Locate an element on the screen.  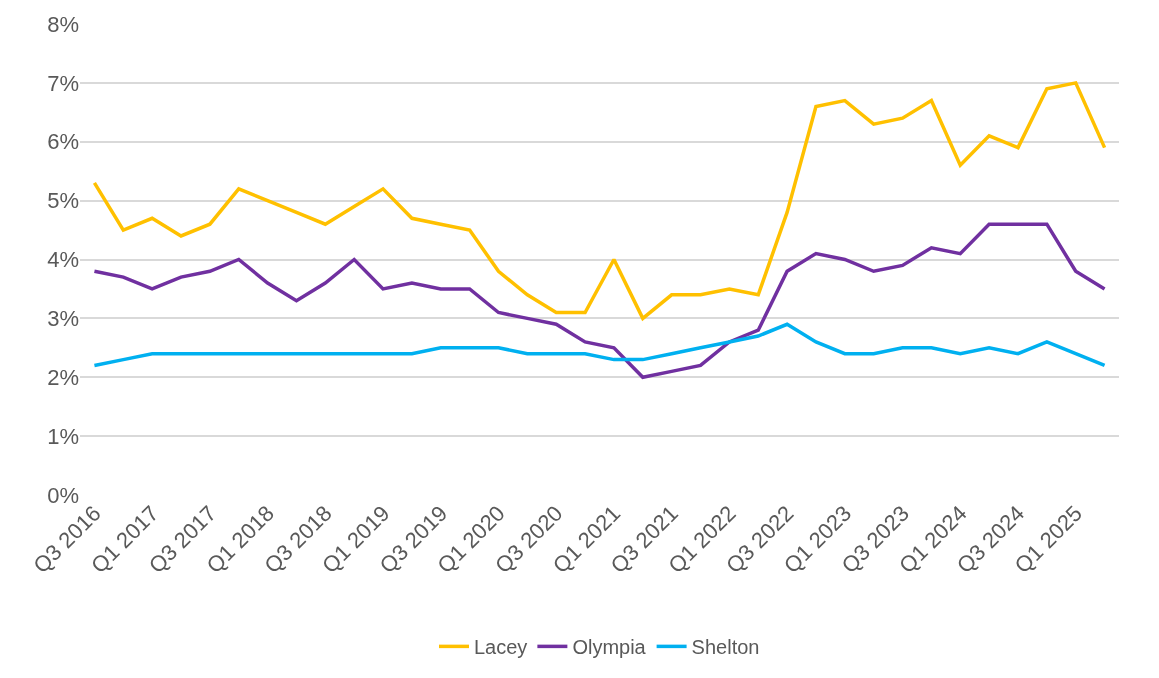
y-tick-label: 0% is located at coordinates (63, 495).